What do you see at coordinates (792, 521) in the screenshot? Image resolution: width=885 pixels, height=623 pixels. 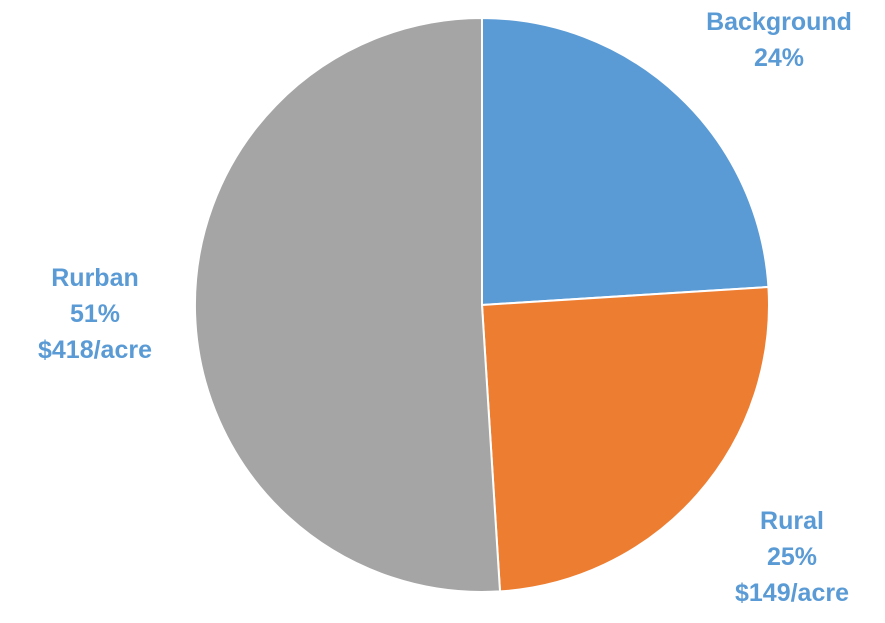 I see `slice-name-rural: Rural` at bounding box center [792, 521].